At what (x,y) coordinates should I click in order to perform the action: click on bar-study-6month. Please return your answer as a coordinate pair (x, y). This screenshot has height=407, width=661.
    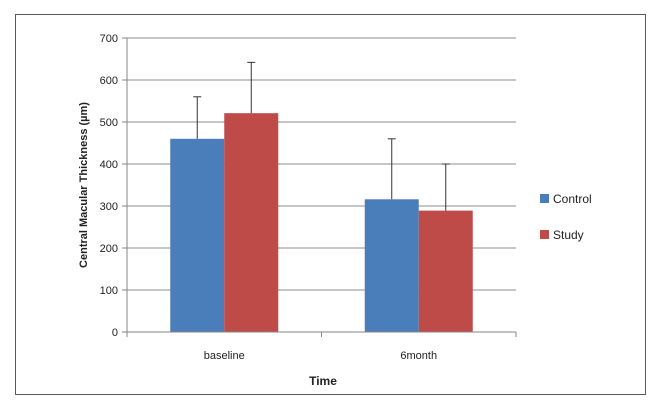
    Looking at the image, I should click on (445, 271).